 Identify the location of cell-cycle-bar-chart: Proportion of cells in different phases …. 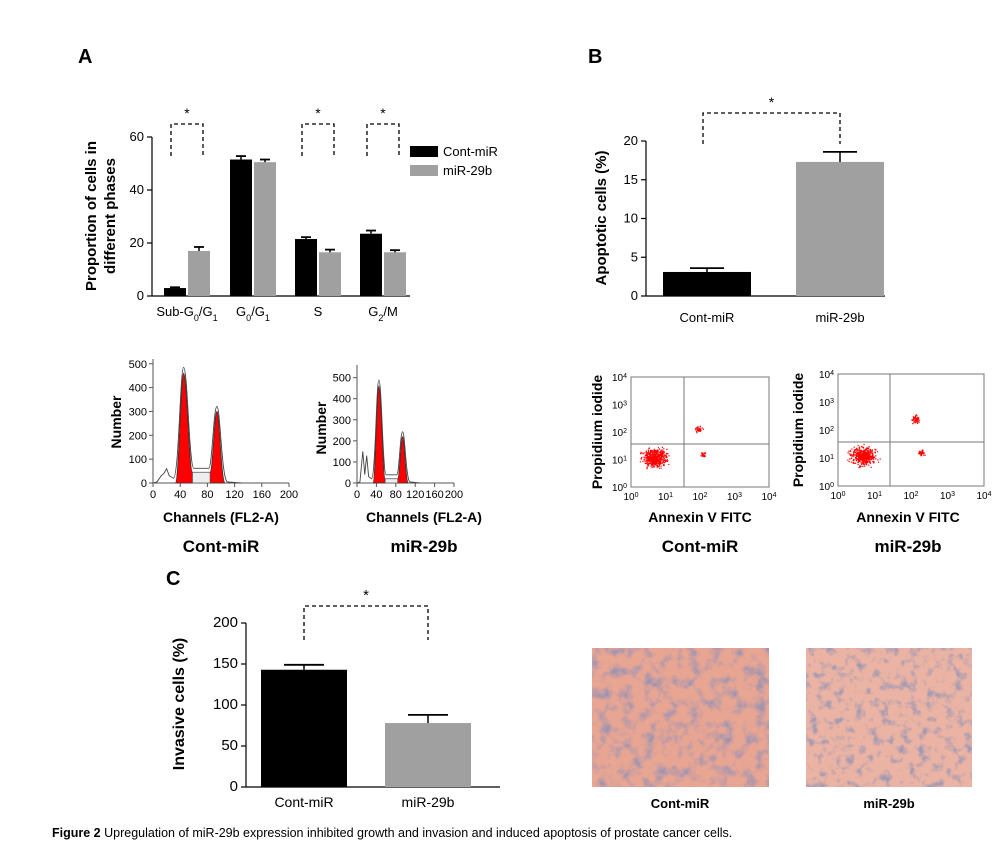
(290, 214).